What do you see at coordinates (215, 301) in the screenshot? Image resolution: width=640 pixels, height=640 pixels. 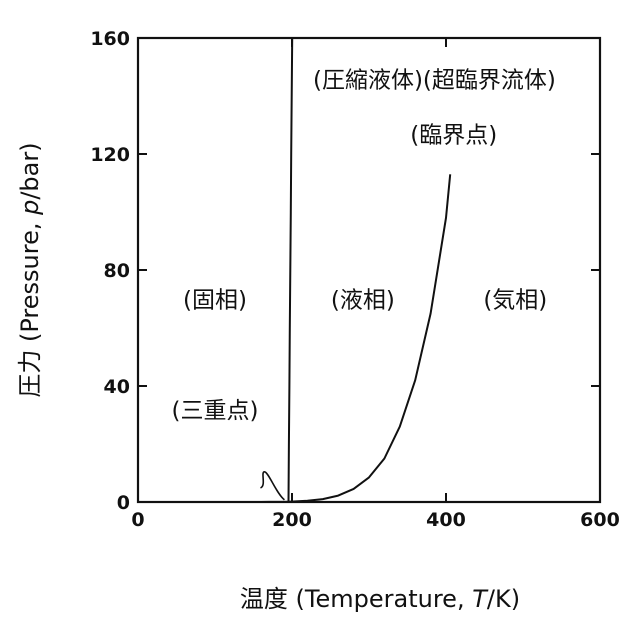 I see `annotation-label: (固相)` at bounding box center [215, 301].